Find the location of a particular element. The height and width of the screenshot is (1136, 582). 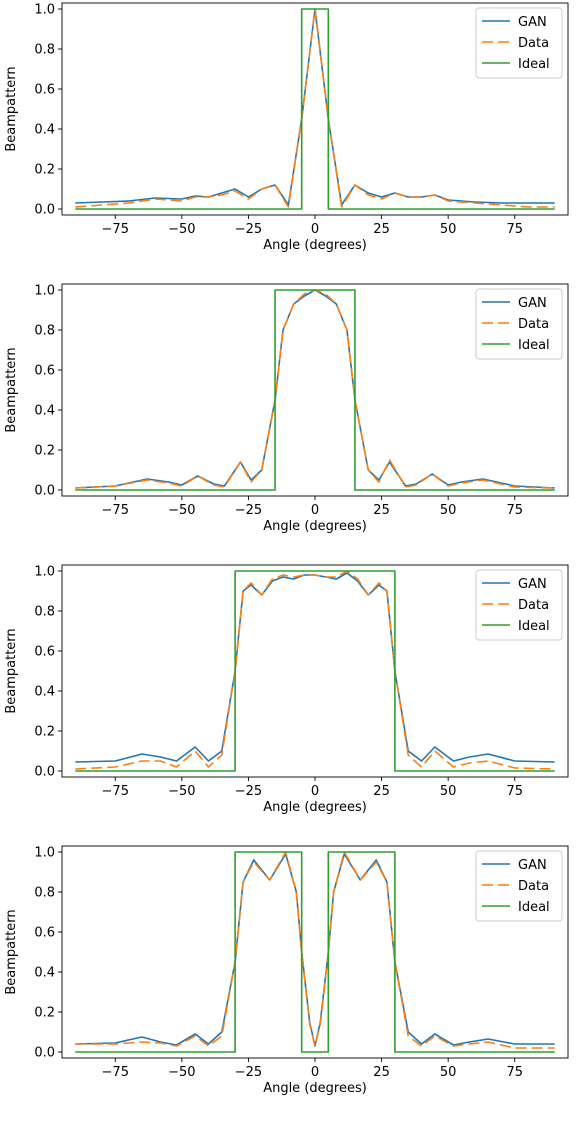

series-line-gan is located at coordinates (315, 950).